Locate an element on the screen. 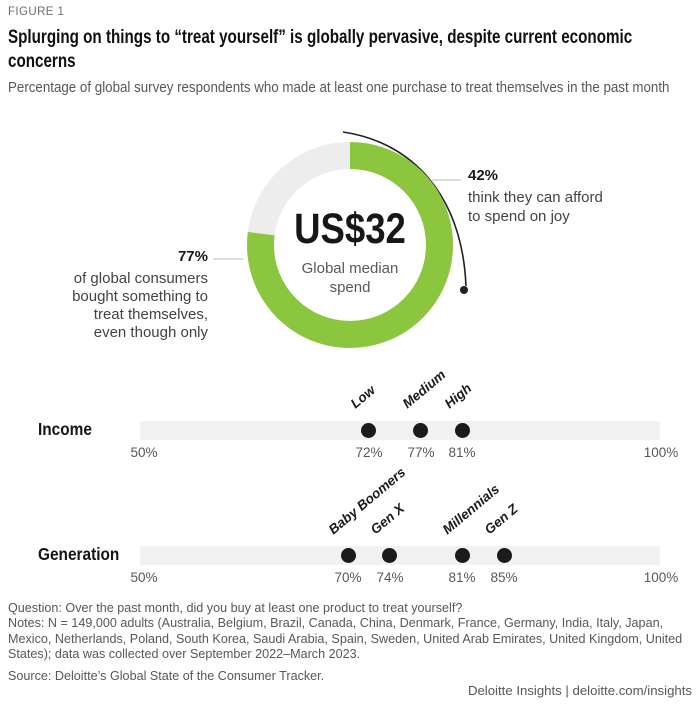 This screenshot has width=700, height=706. income-category-label-high: High is located at coordinates (458, 396).